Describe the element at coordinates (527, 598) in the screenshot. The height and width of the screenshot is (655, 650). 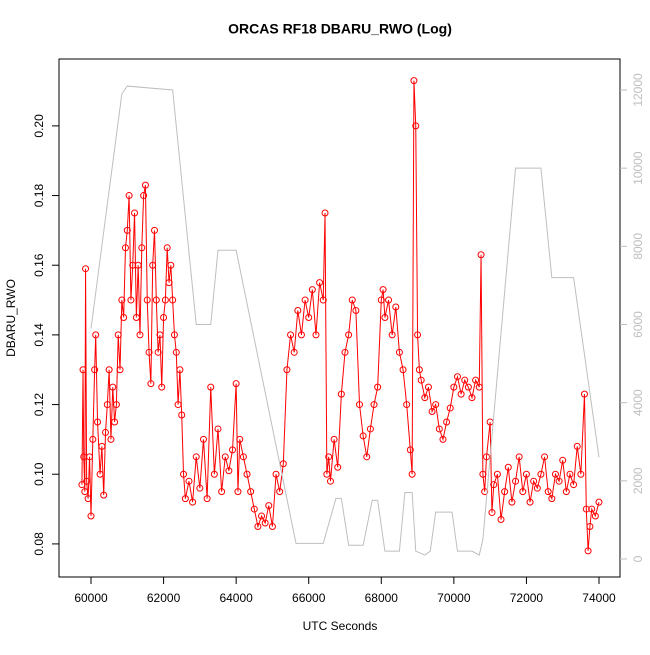
I see `x-tick-label: 72000` at that location.